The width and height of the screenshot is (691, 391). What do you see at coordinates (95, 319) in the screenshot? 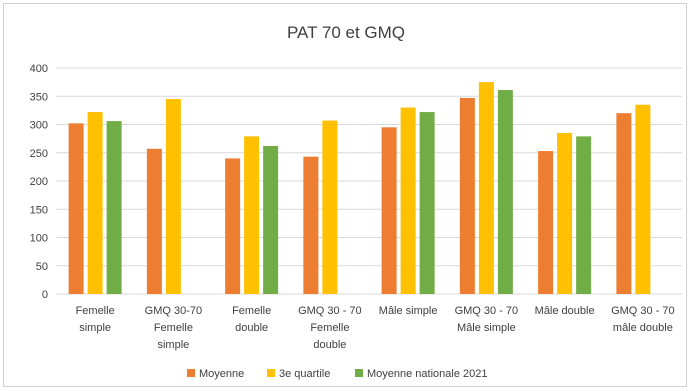
I see `x-tick-label: Femelle simple` at bounding box center [95, 319].